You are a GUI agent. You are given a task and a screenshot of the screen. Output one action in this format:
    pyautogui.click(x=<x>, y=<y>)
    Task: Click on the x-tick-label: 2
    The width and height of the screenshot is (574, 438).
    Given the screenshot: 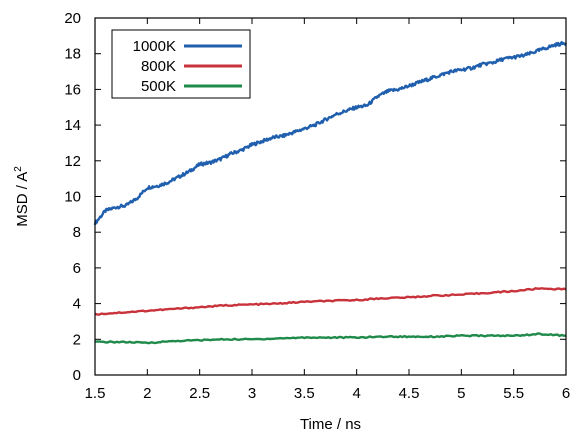 What is the action you would take?
    pyautogui.click(x=147, y=393)
    